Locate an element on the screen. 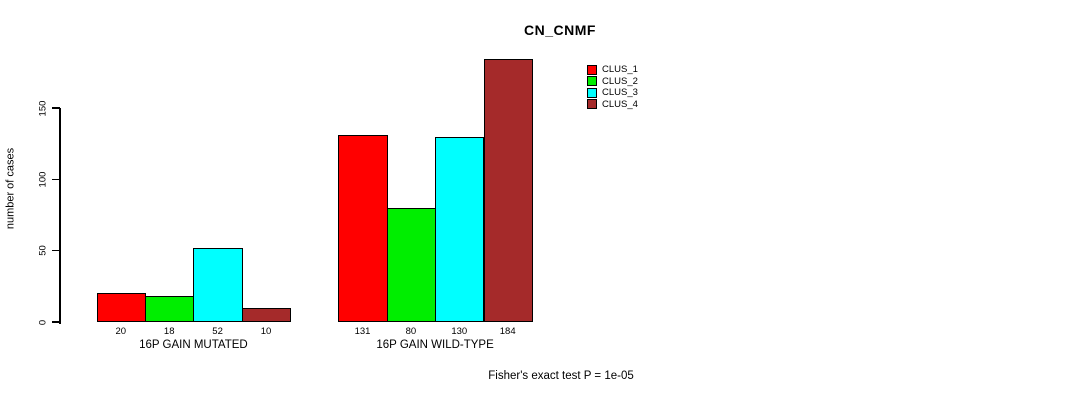  y-tick-label: 50 is located at coordinates (43, 250).